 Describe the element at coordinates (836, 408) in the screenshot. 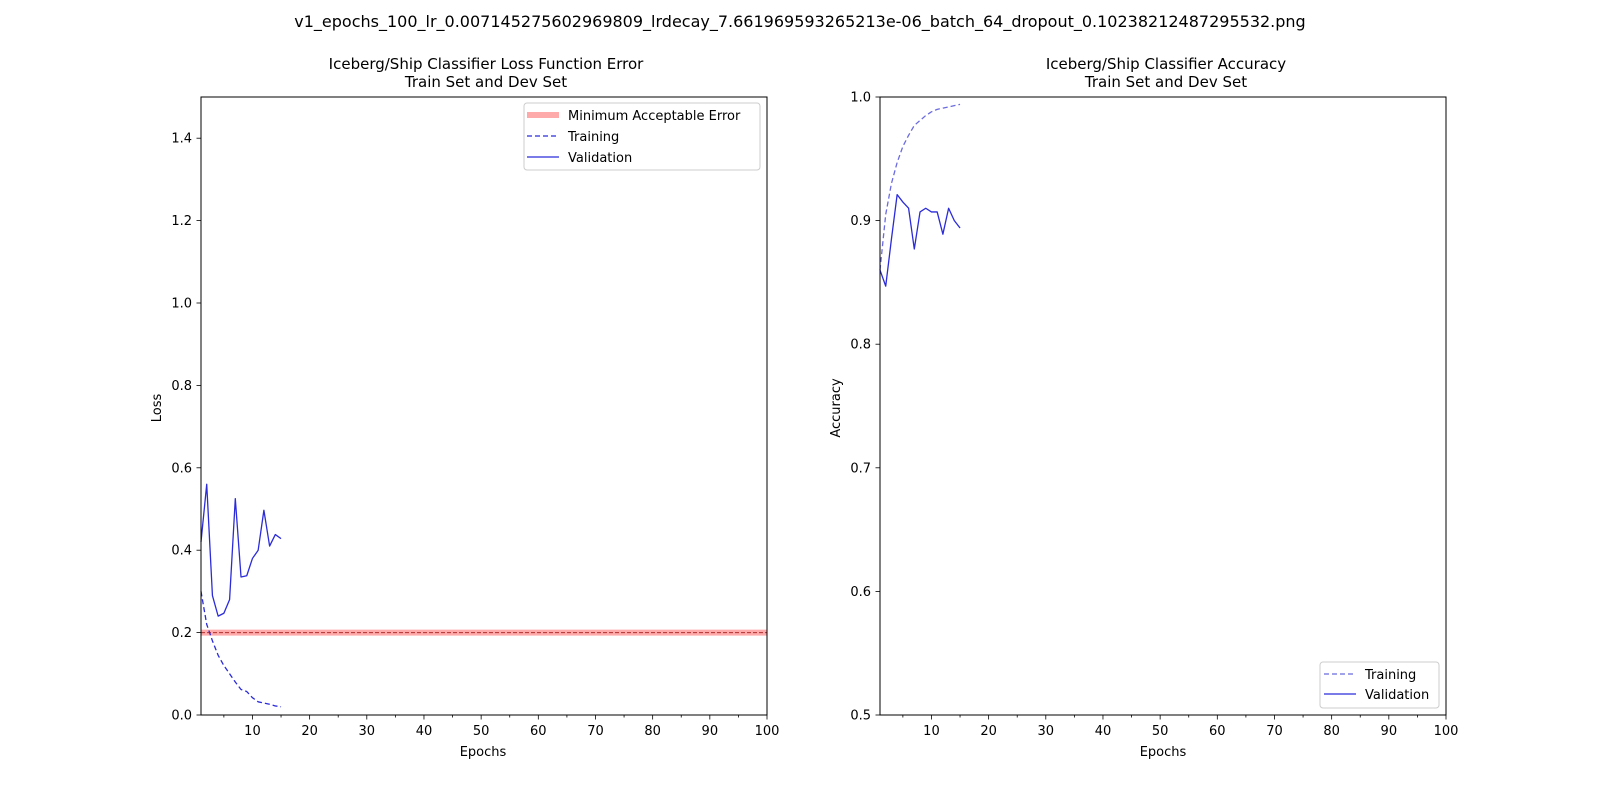

I see `accuracy-chart-ylabel: Accuracy` at that location.